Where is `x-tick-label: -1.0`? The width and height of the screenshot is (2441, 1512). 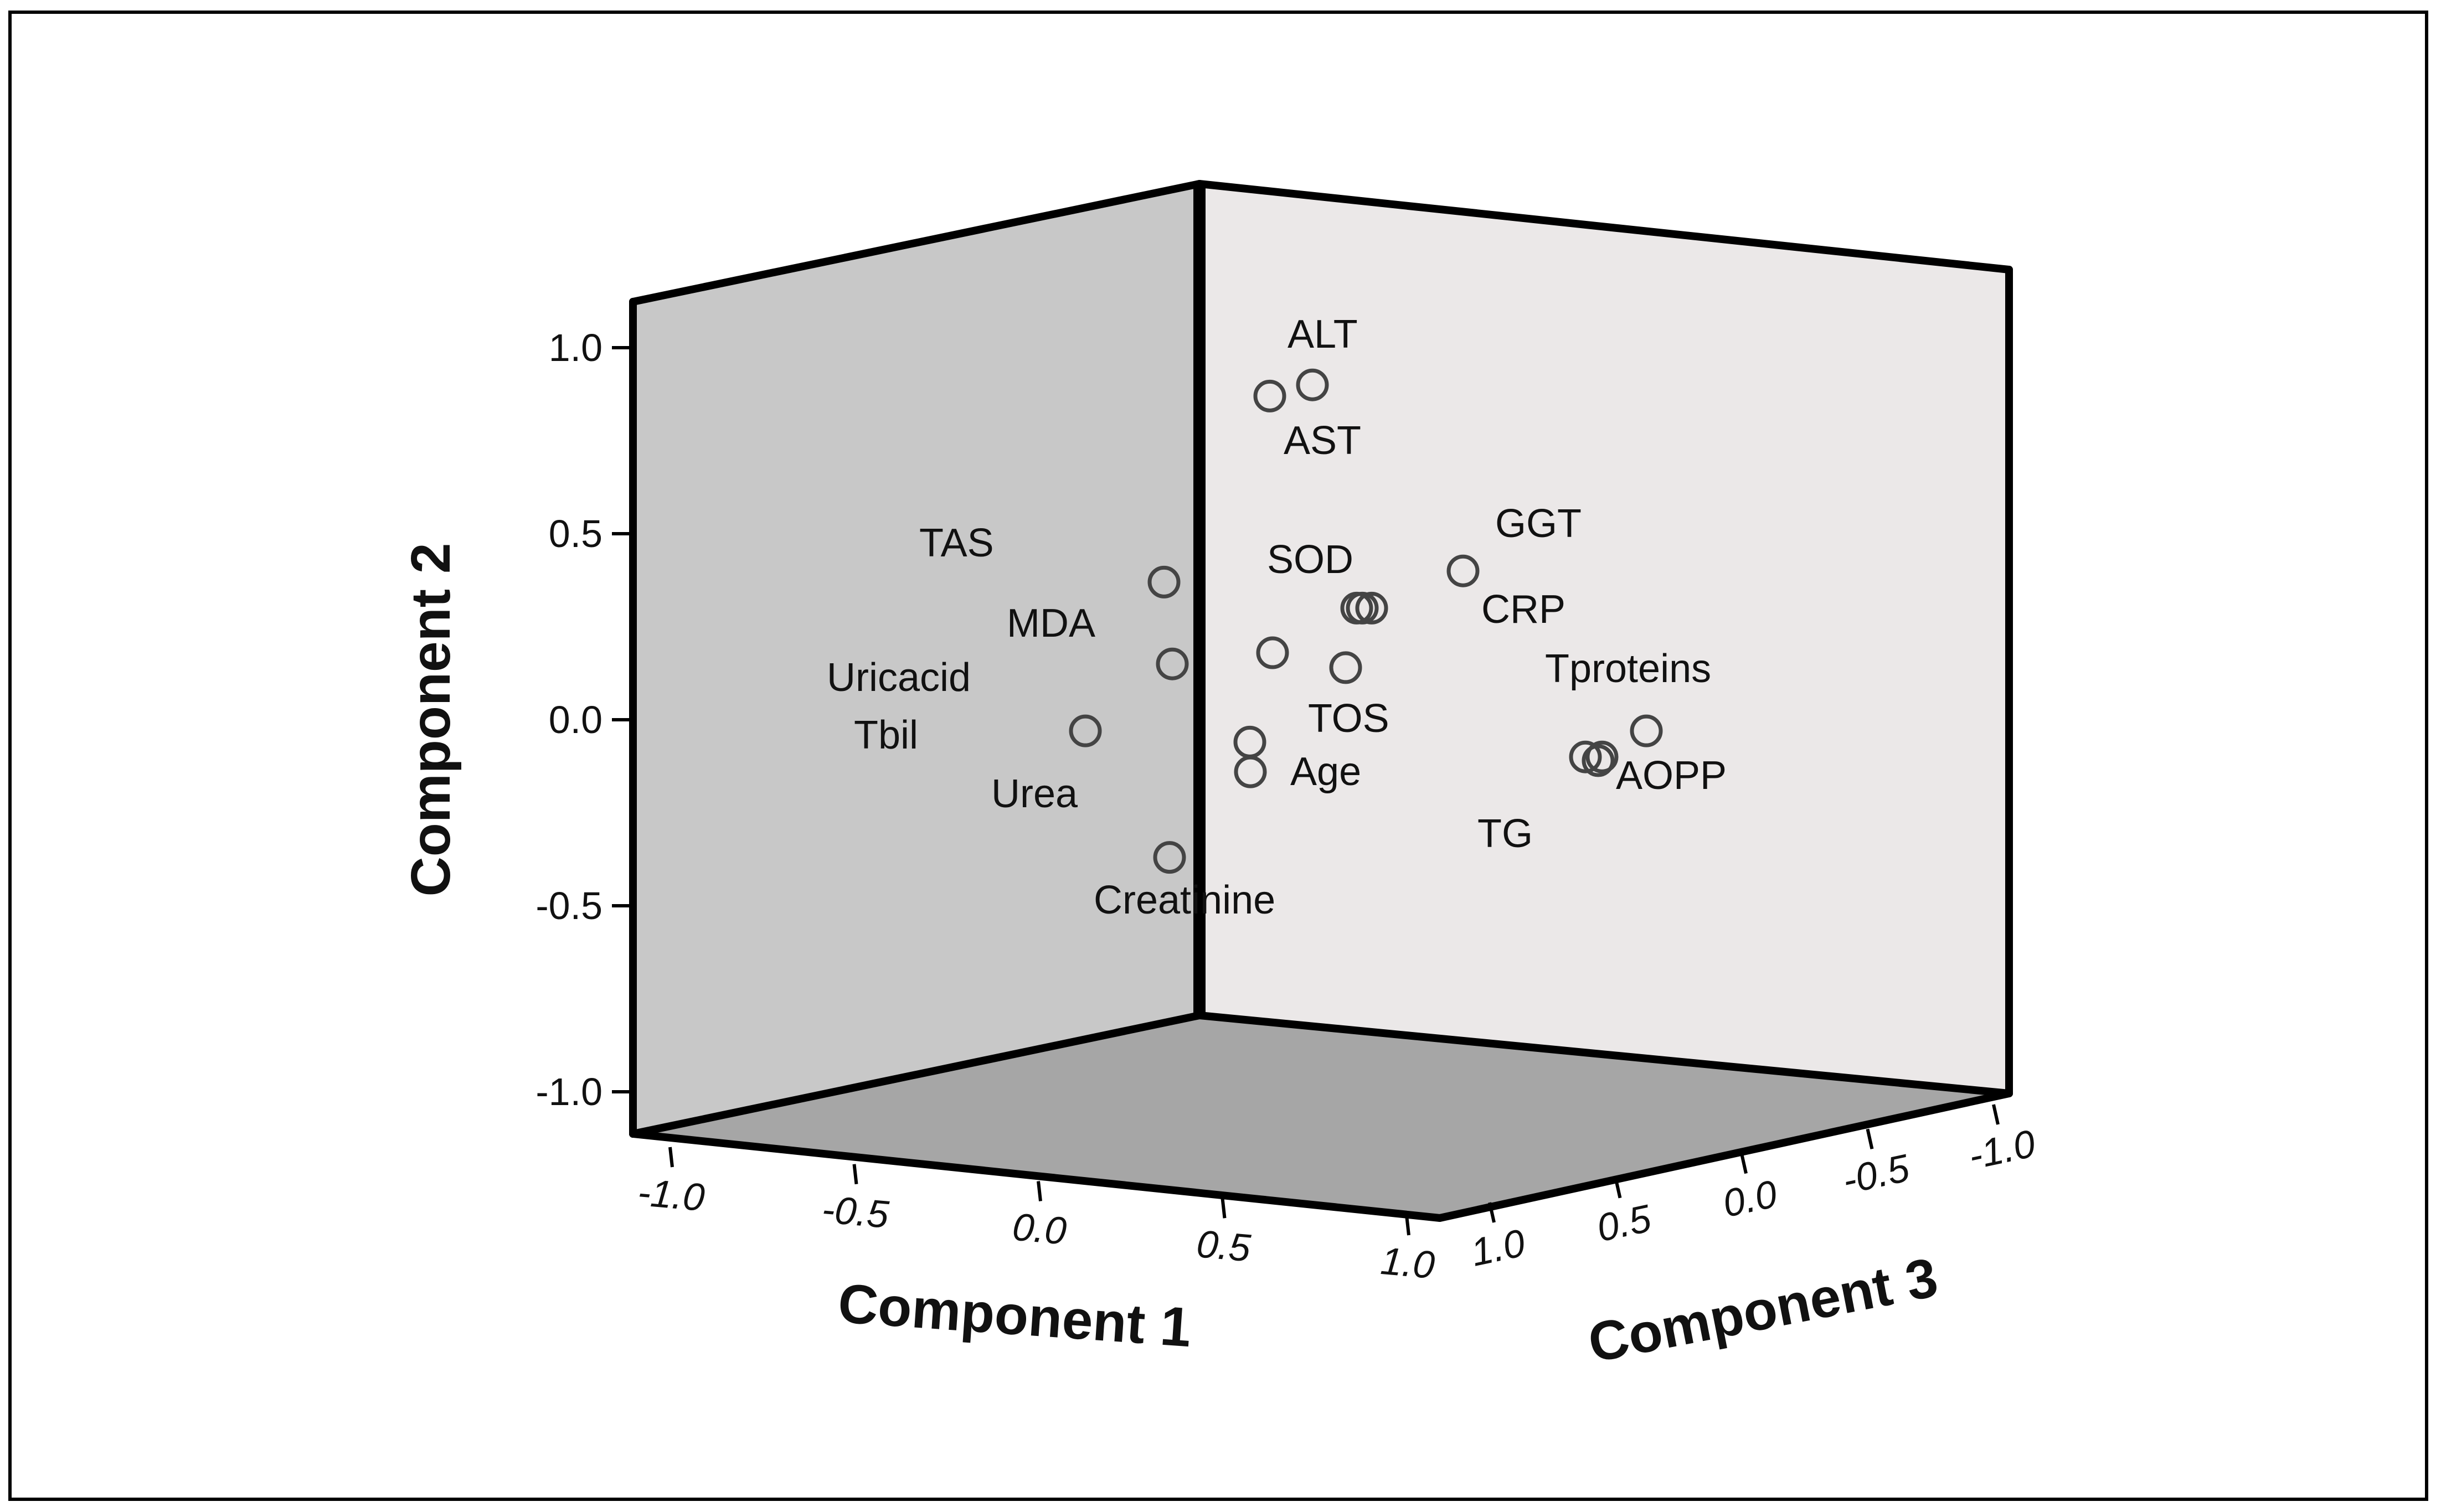
x-tick-label: -1.0 is located at coordinates (671, 1194).